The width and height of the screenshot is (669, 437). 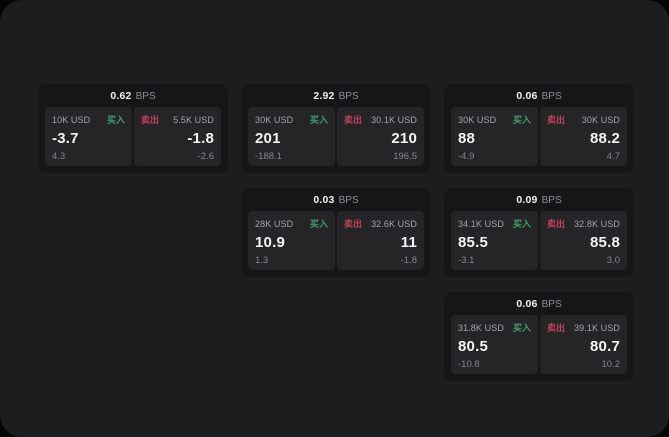 I want to click on sell-main-value: 88.2, so click(x=605, y=139).